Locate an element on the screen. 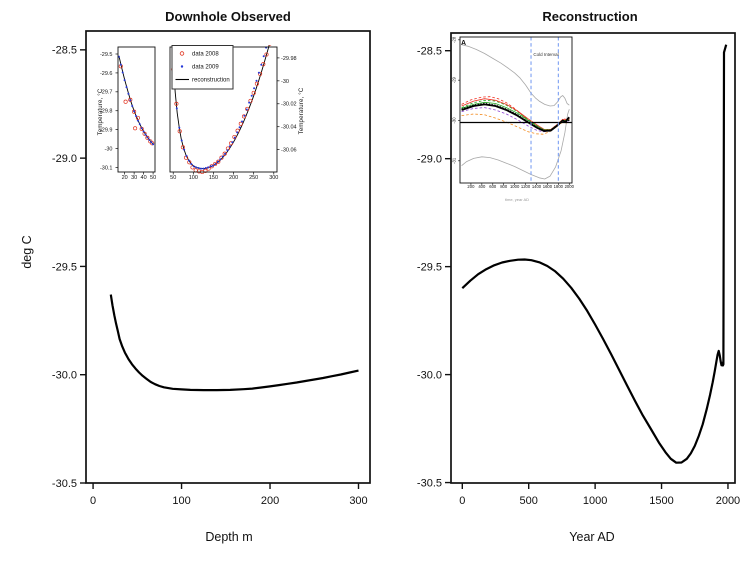 This screenshot has height=563, width=754. x-tick-label: 200 is located at coordinates (471, 186).